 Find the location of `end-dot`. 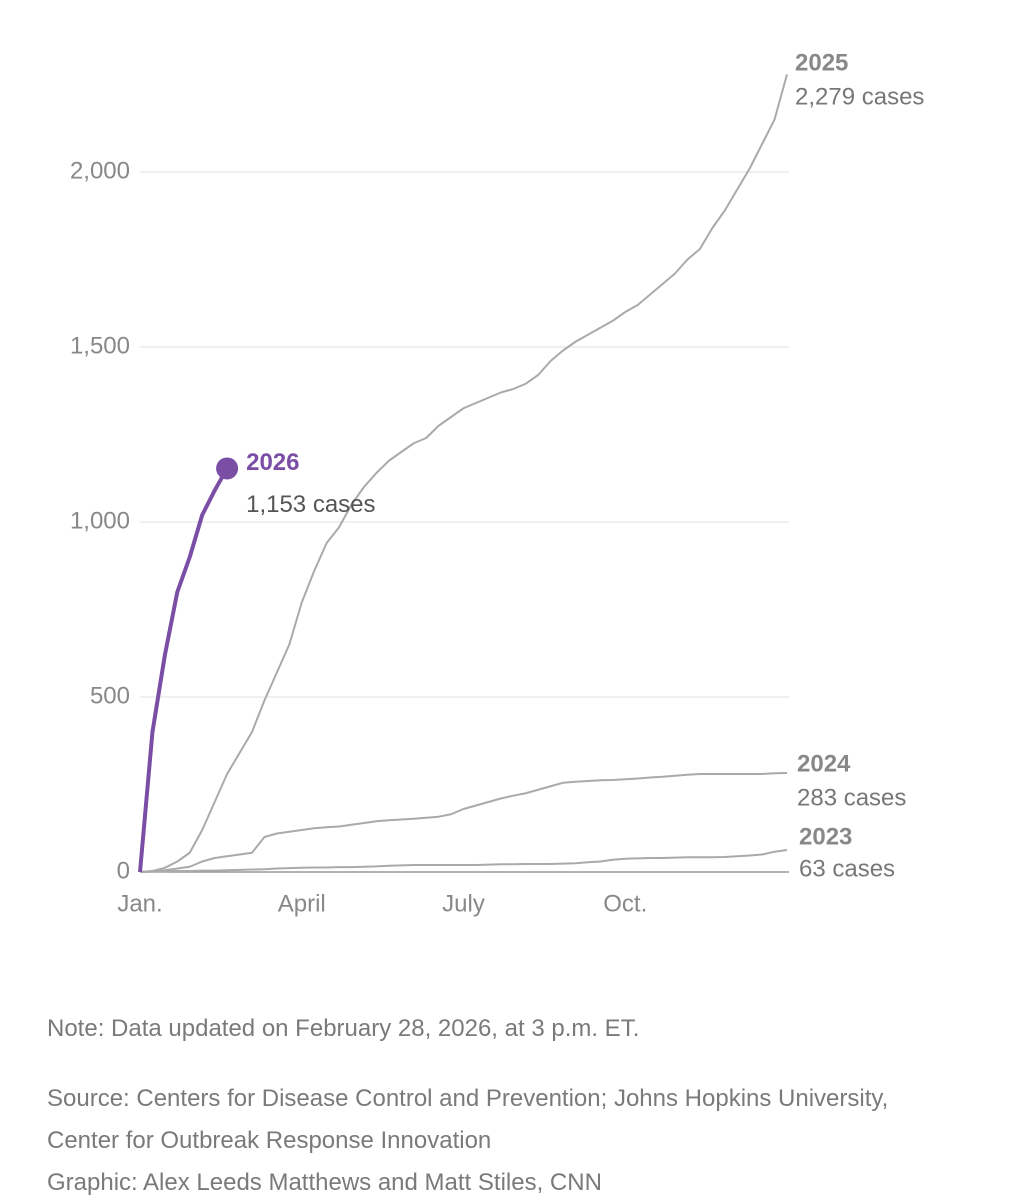

end-dot is located at coordinates (227, 468).